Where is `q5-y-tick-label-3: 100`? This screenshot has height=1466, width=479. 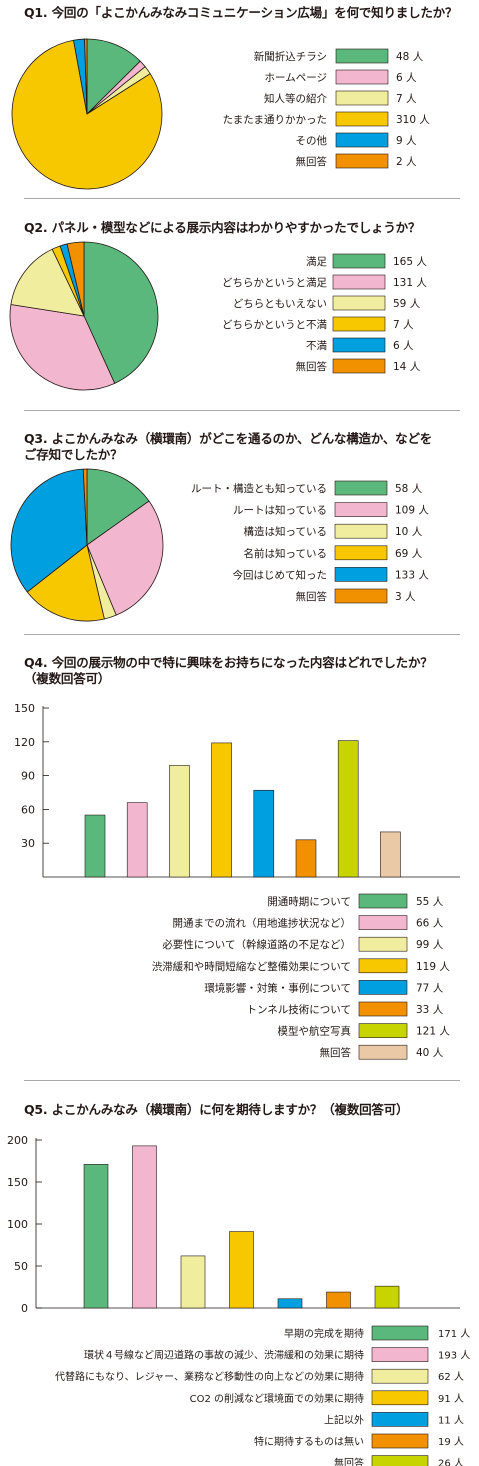 q5-y-tick-label-3: 100 is located at coordinates (17, 1224).